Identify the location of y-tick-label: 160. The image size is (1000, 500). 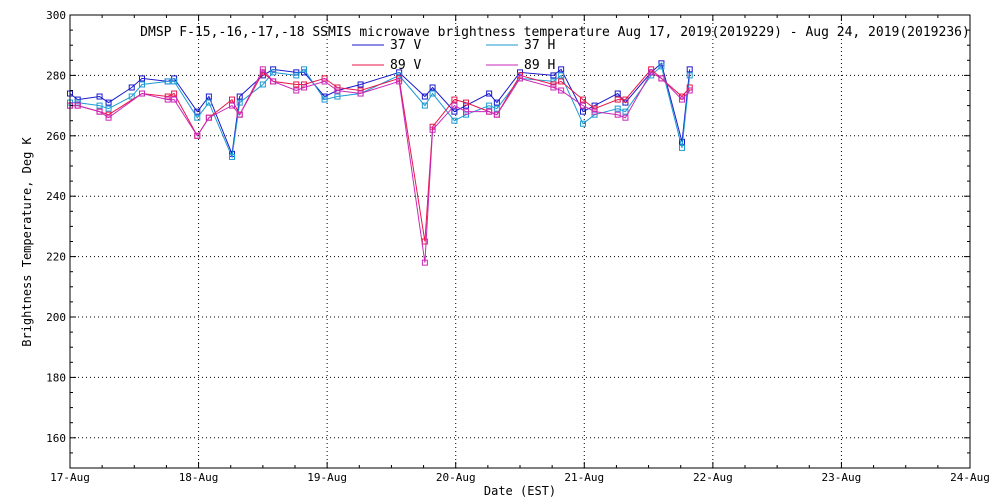
(56, 438).